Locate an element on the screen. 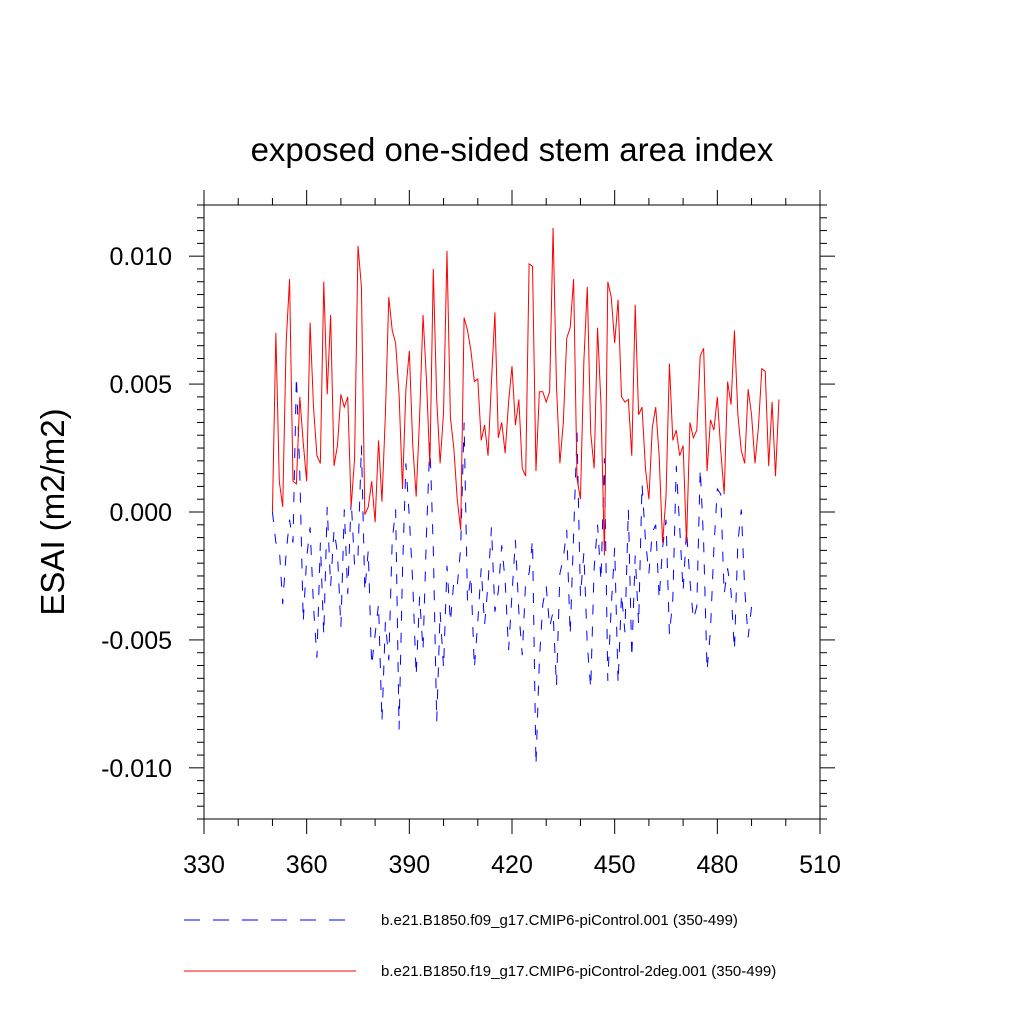 This screenshot has height=1024, width=1024. x-tick-label: 360 is located at coordinates (307, 865).